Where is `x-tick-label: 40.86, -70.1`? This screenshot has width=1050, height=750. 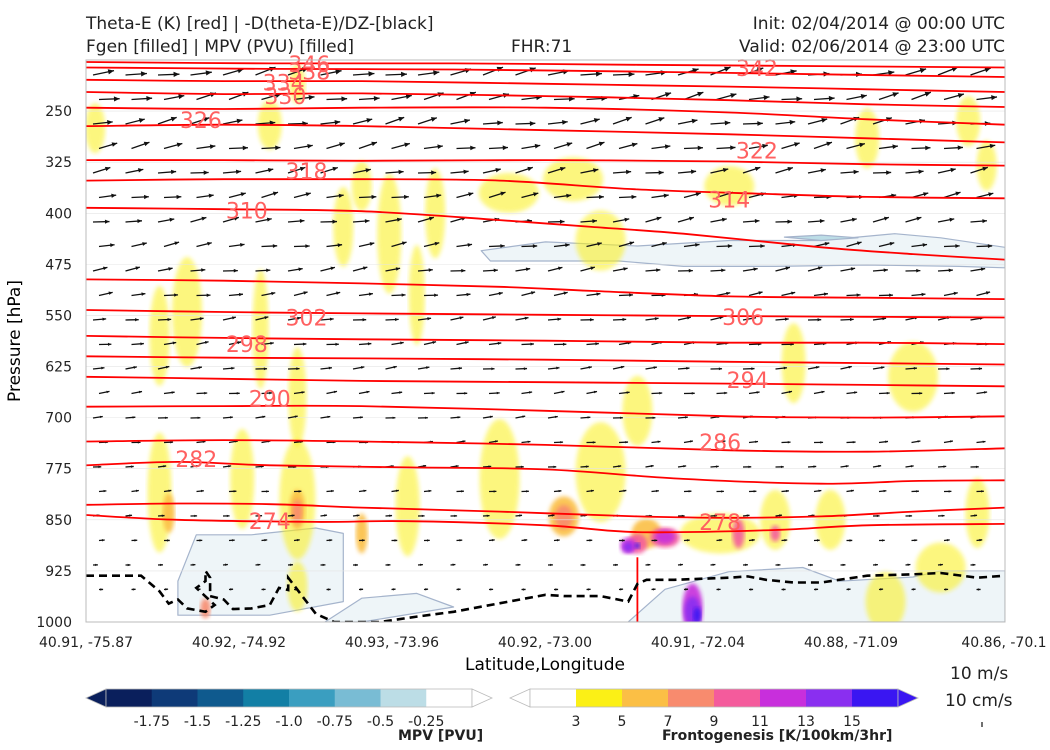
x-tick-label: 40.86, -70.1 is located at coordinates (1003, 643).